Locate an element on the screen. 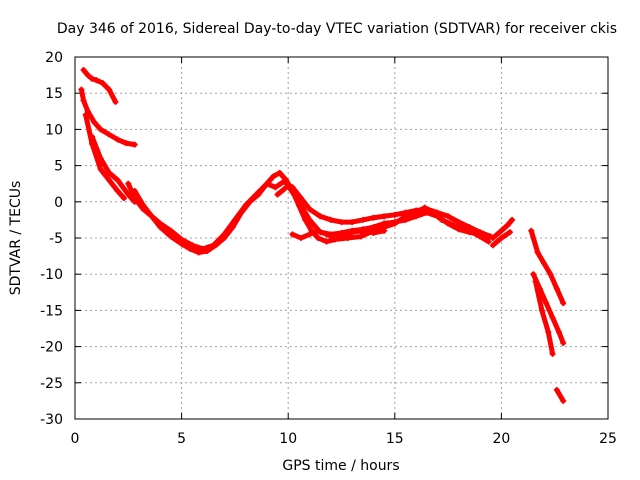  series-late-tail is located at coordinates (560, 395).